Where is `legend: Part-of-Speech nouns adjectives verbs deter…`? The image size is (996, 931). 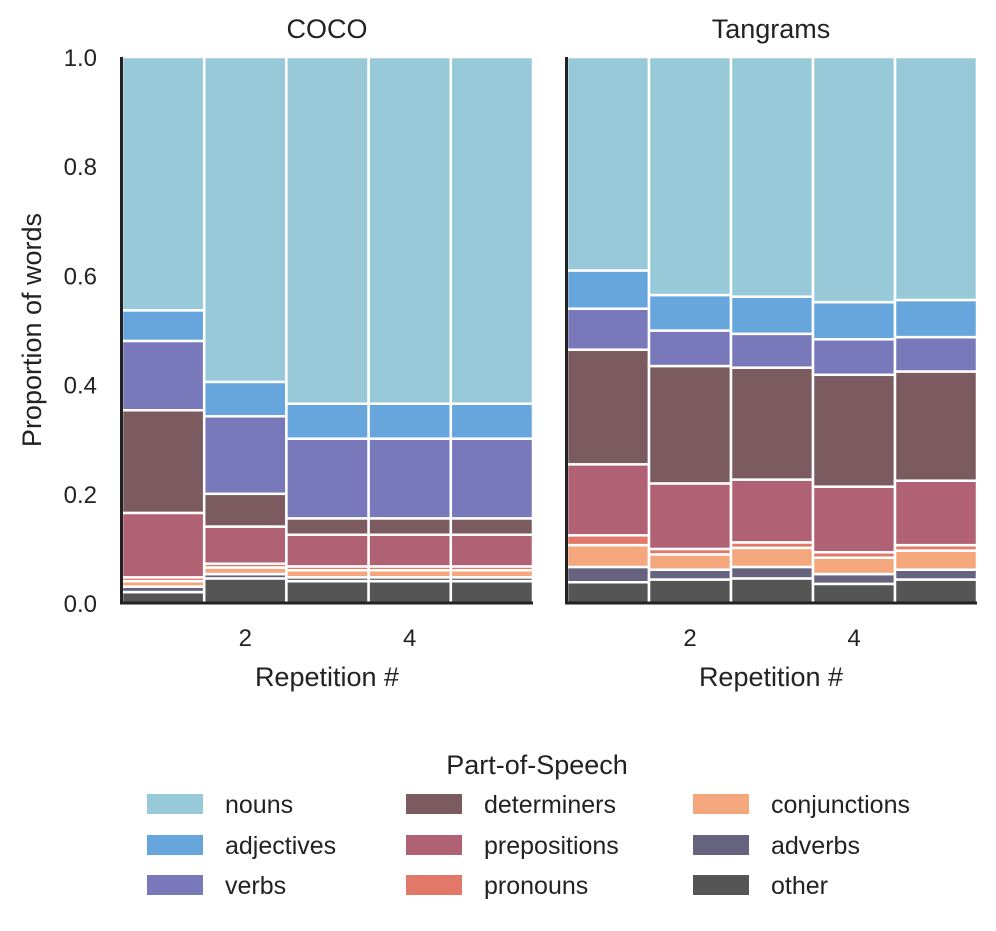 legend: Part-of-Speech nouns adjectives verbs deter… is located at coordinates (528, 825).